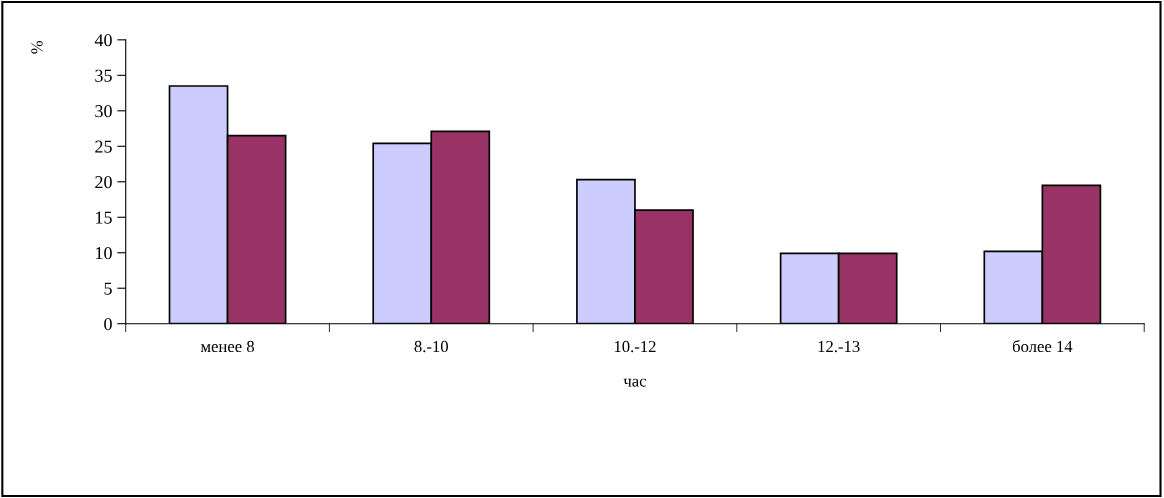 The image size is (1164, 498). Describe the element at coordinates (37, 47) in the screenshot. I see `y-axis-title: %` at that location.